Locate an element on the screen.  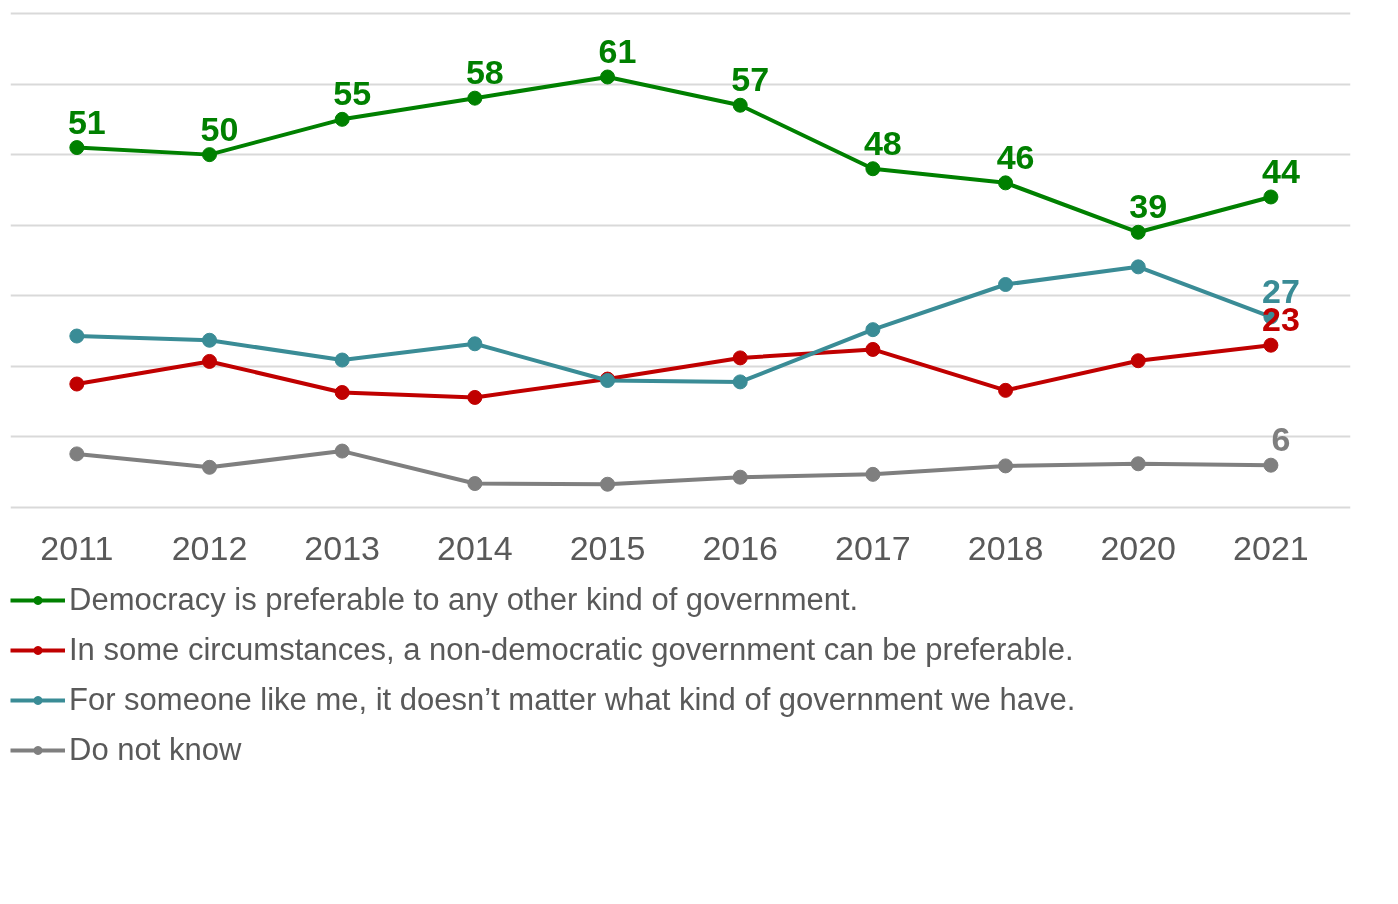
x-tick-label: 2015 is located at coordinates (607, 547).